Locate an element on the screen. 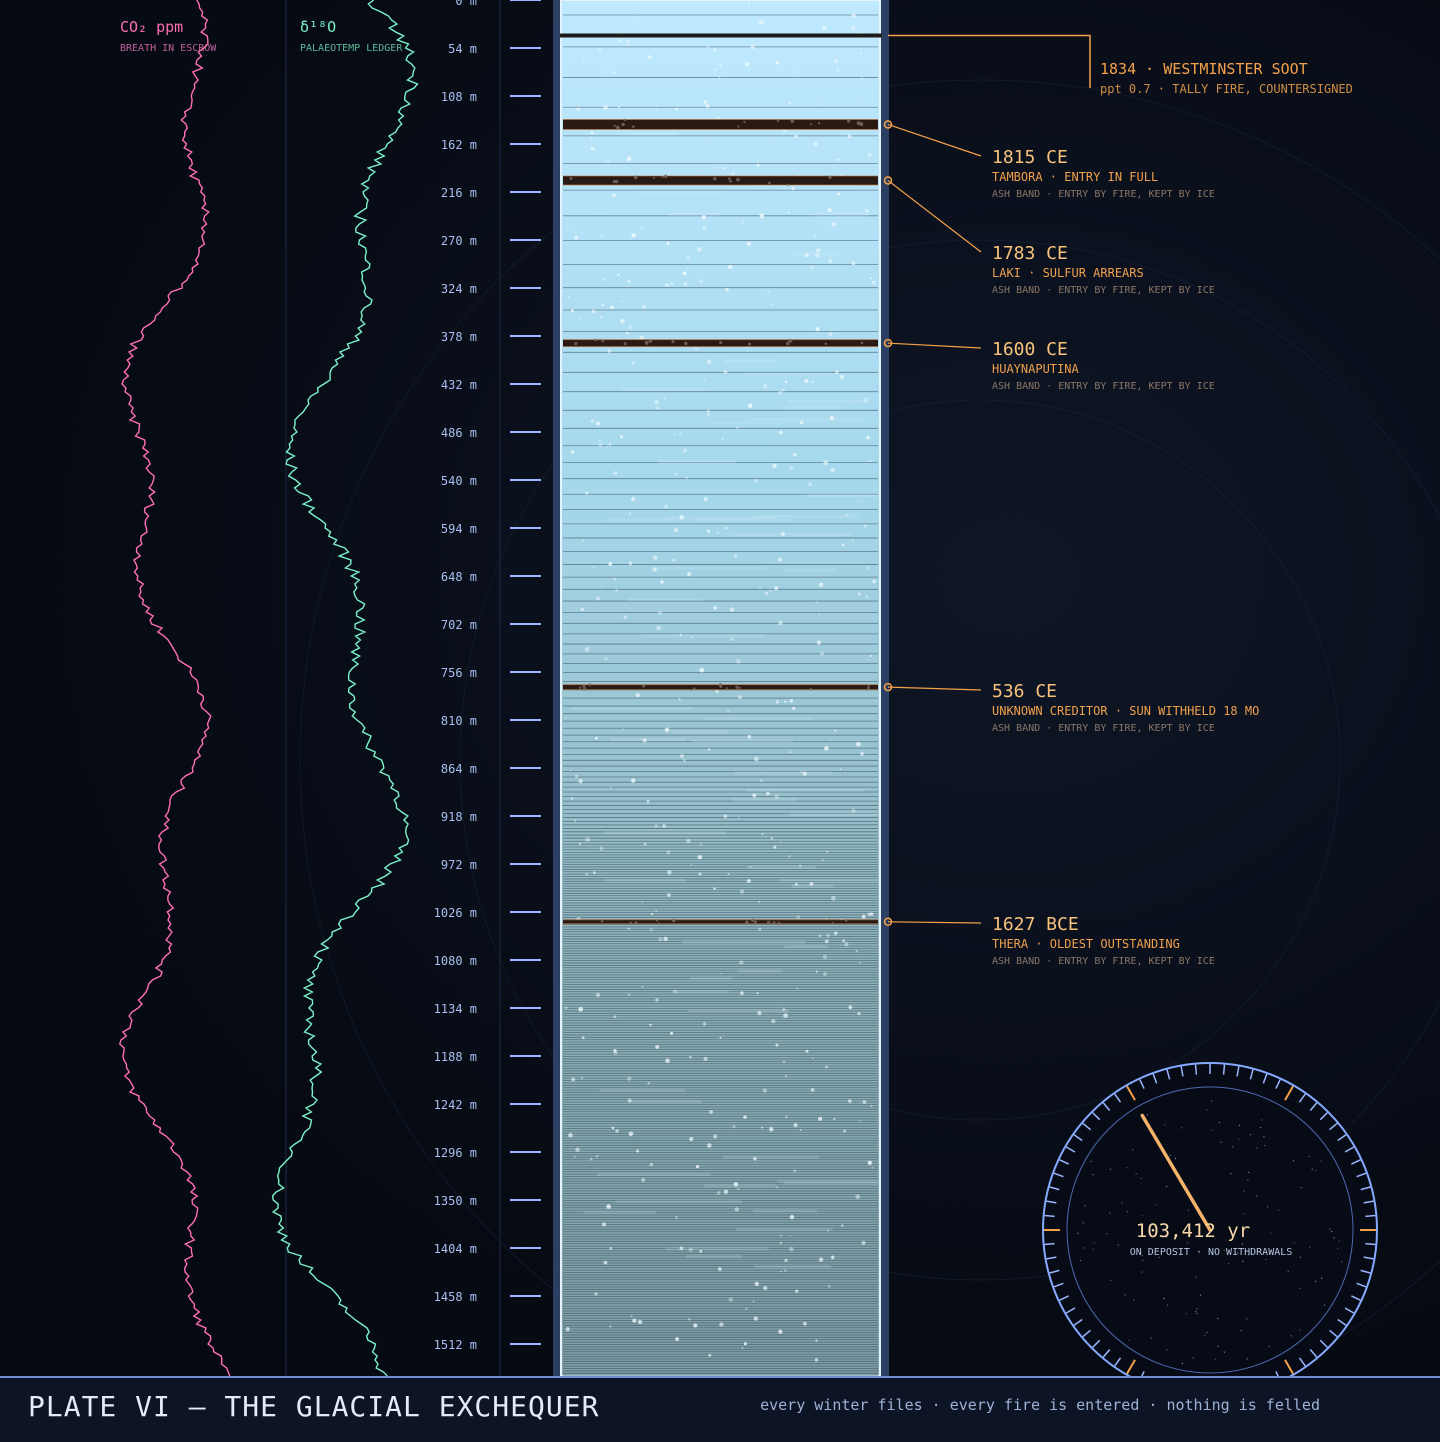 The width and height of the screenshot is (1440, 1442). ash-band-year: 1783 CE is located at coordinates (1030, 253).